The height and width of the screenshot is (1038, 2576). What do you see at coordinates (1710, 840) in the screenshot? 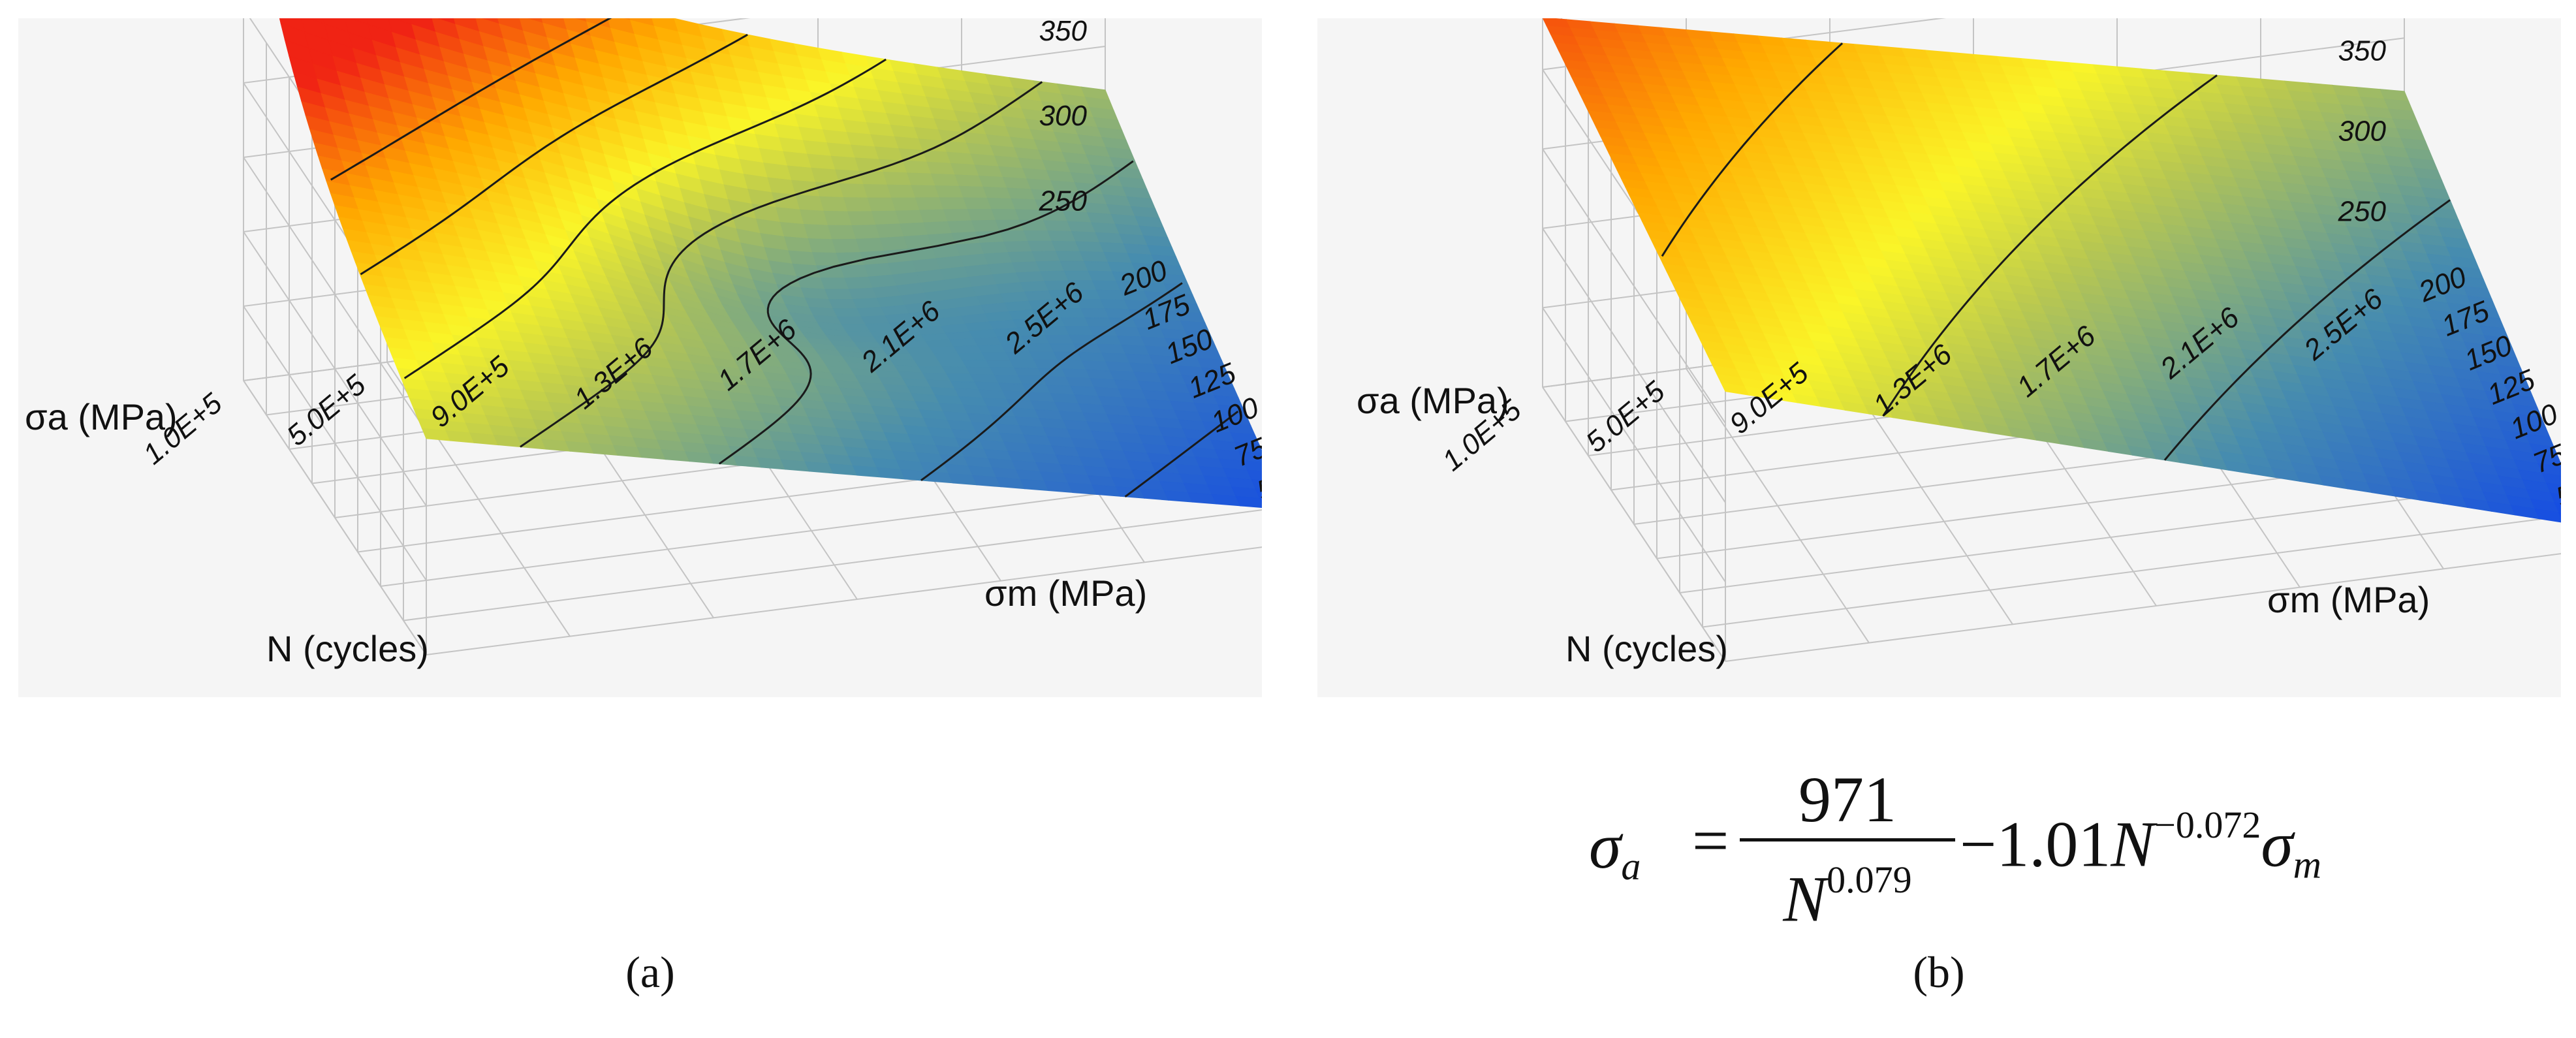
I see `equation-equals: =` at bounding box center [1710, 840].